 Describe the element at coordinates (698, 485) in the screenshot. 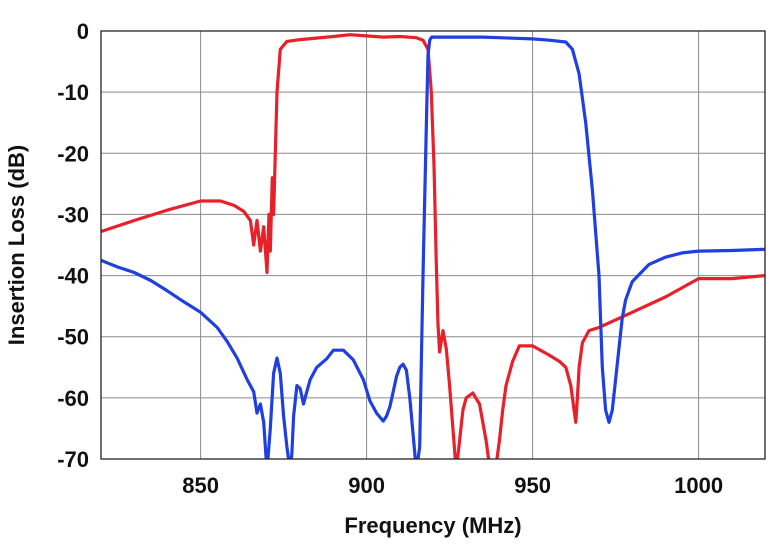

I see `x-tick-label: 1000` at that location.